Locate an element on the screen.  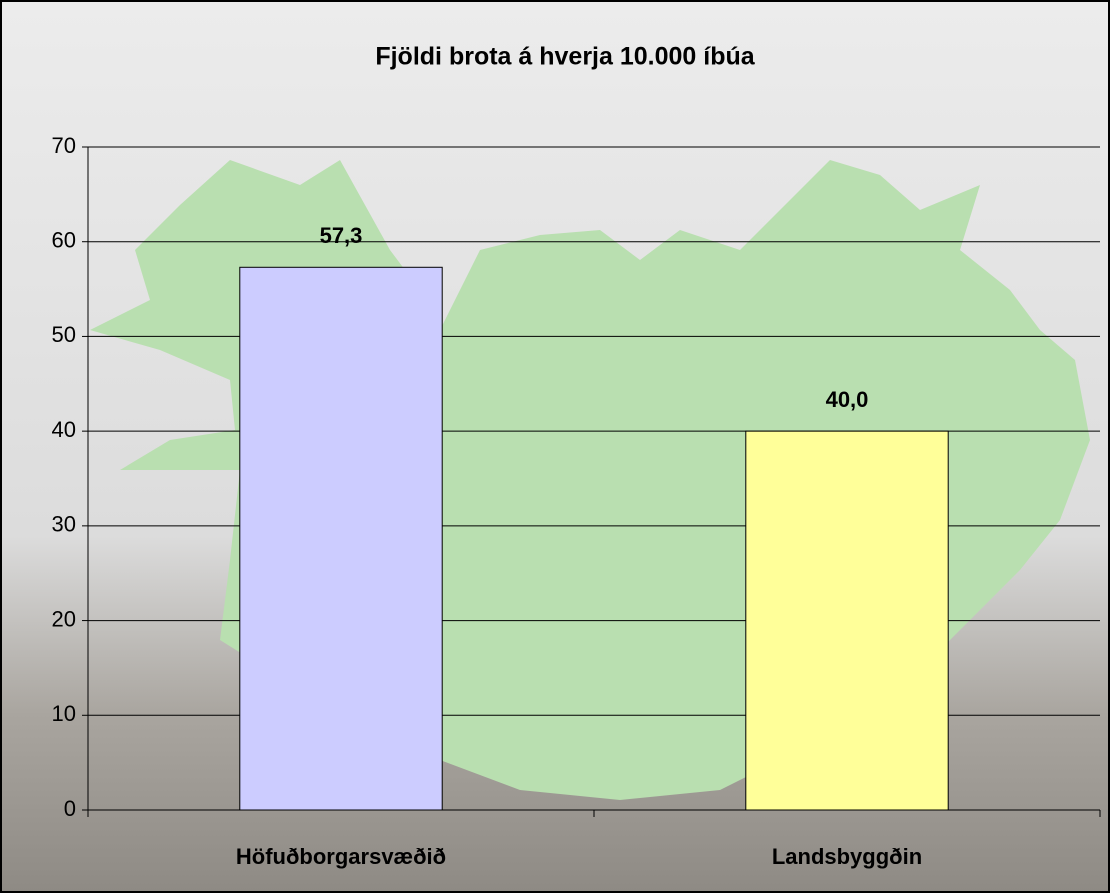
y-tick-label: 70 is located at coordinates (64, 145).